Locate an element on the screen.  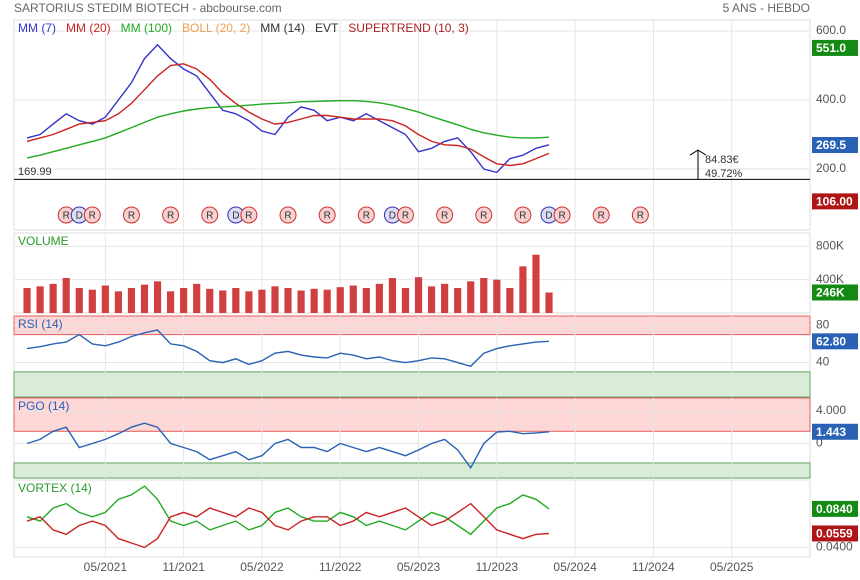
price-marker-label: 0.0840 is located at coordinates (834, 509).